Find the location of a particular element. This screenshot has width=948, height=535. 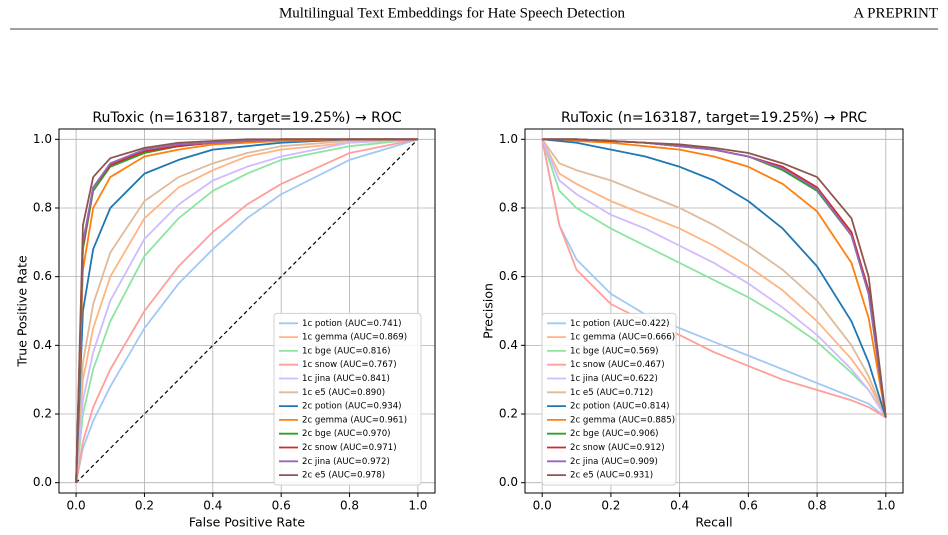

legend-label: 1c gemma (AUC=0.869) is located at coordinates (354, 338).